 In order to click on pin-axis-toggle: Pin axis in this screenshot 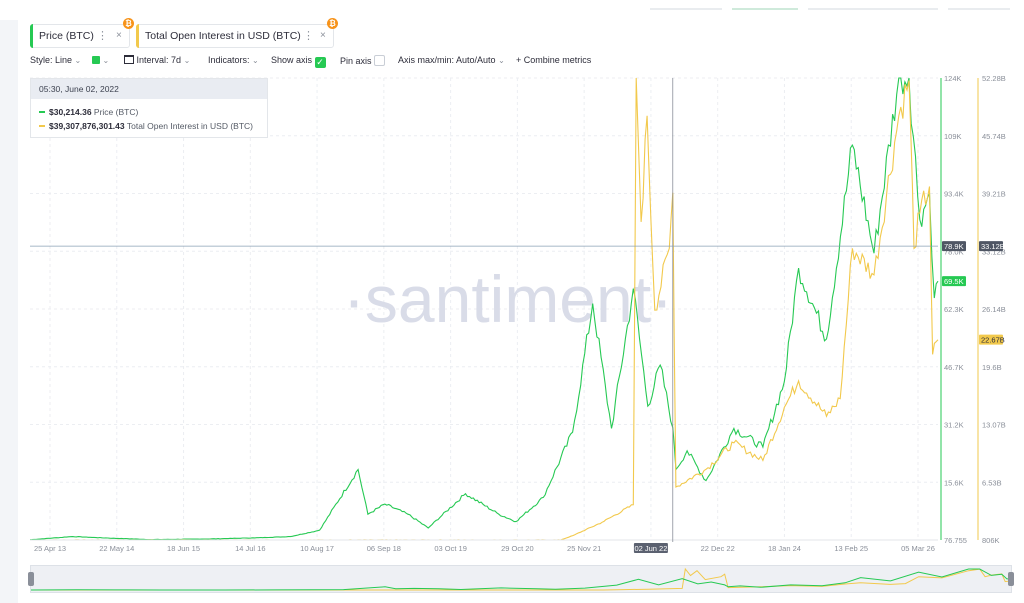, I will do `click(363, 60)`.